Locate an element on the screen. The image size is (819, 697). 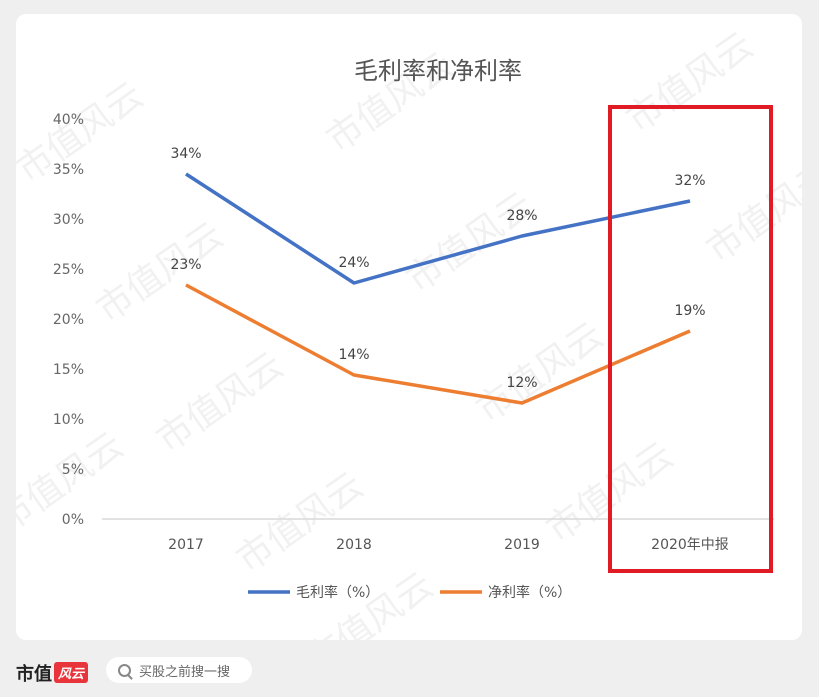
data-label: 24% is located at coordinates (353, 263).